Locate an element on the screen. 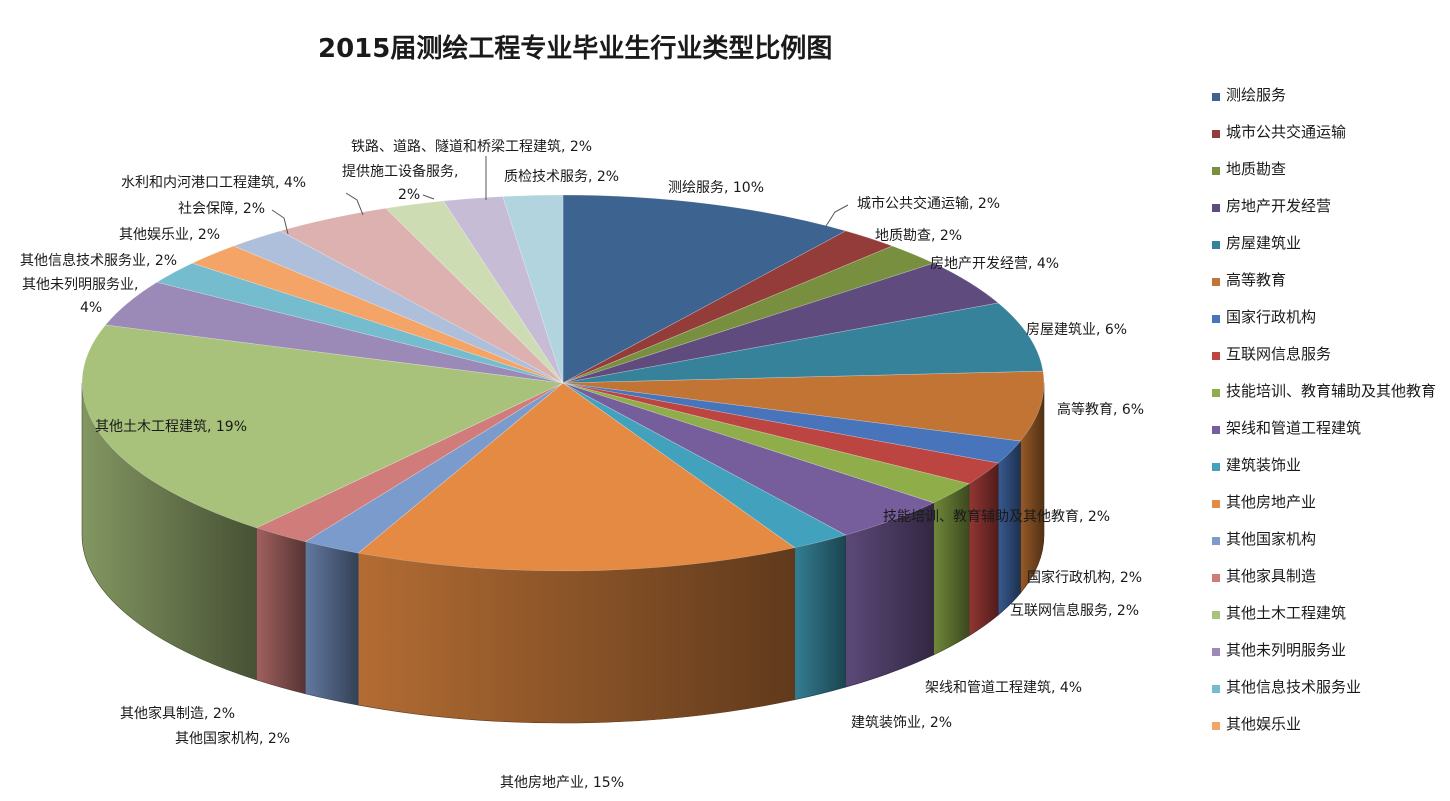  legend-item: 其他未列明服务业 is located at coordinates (1326, 657).